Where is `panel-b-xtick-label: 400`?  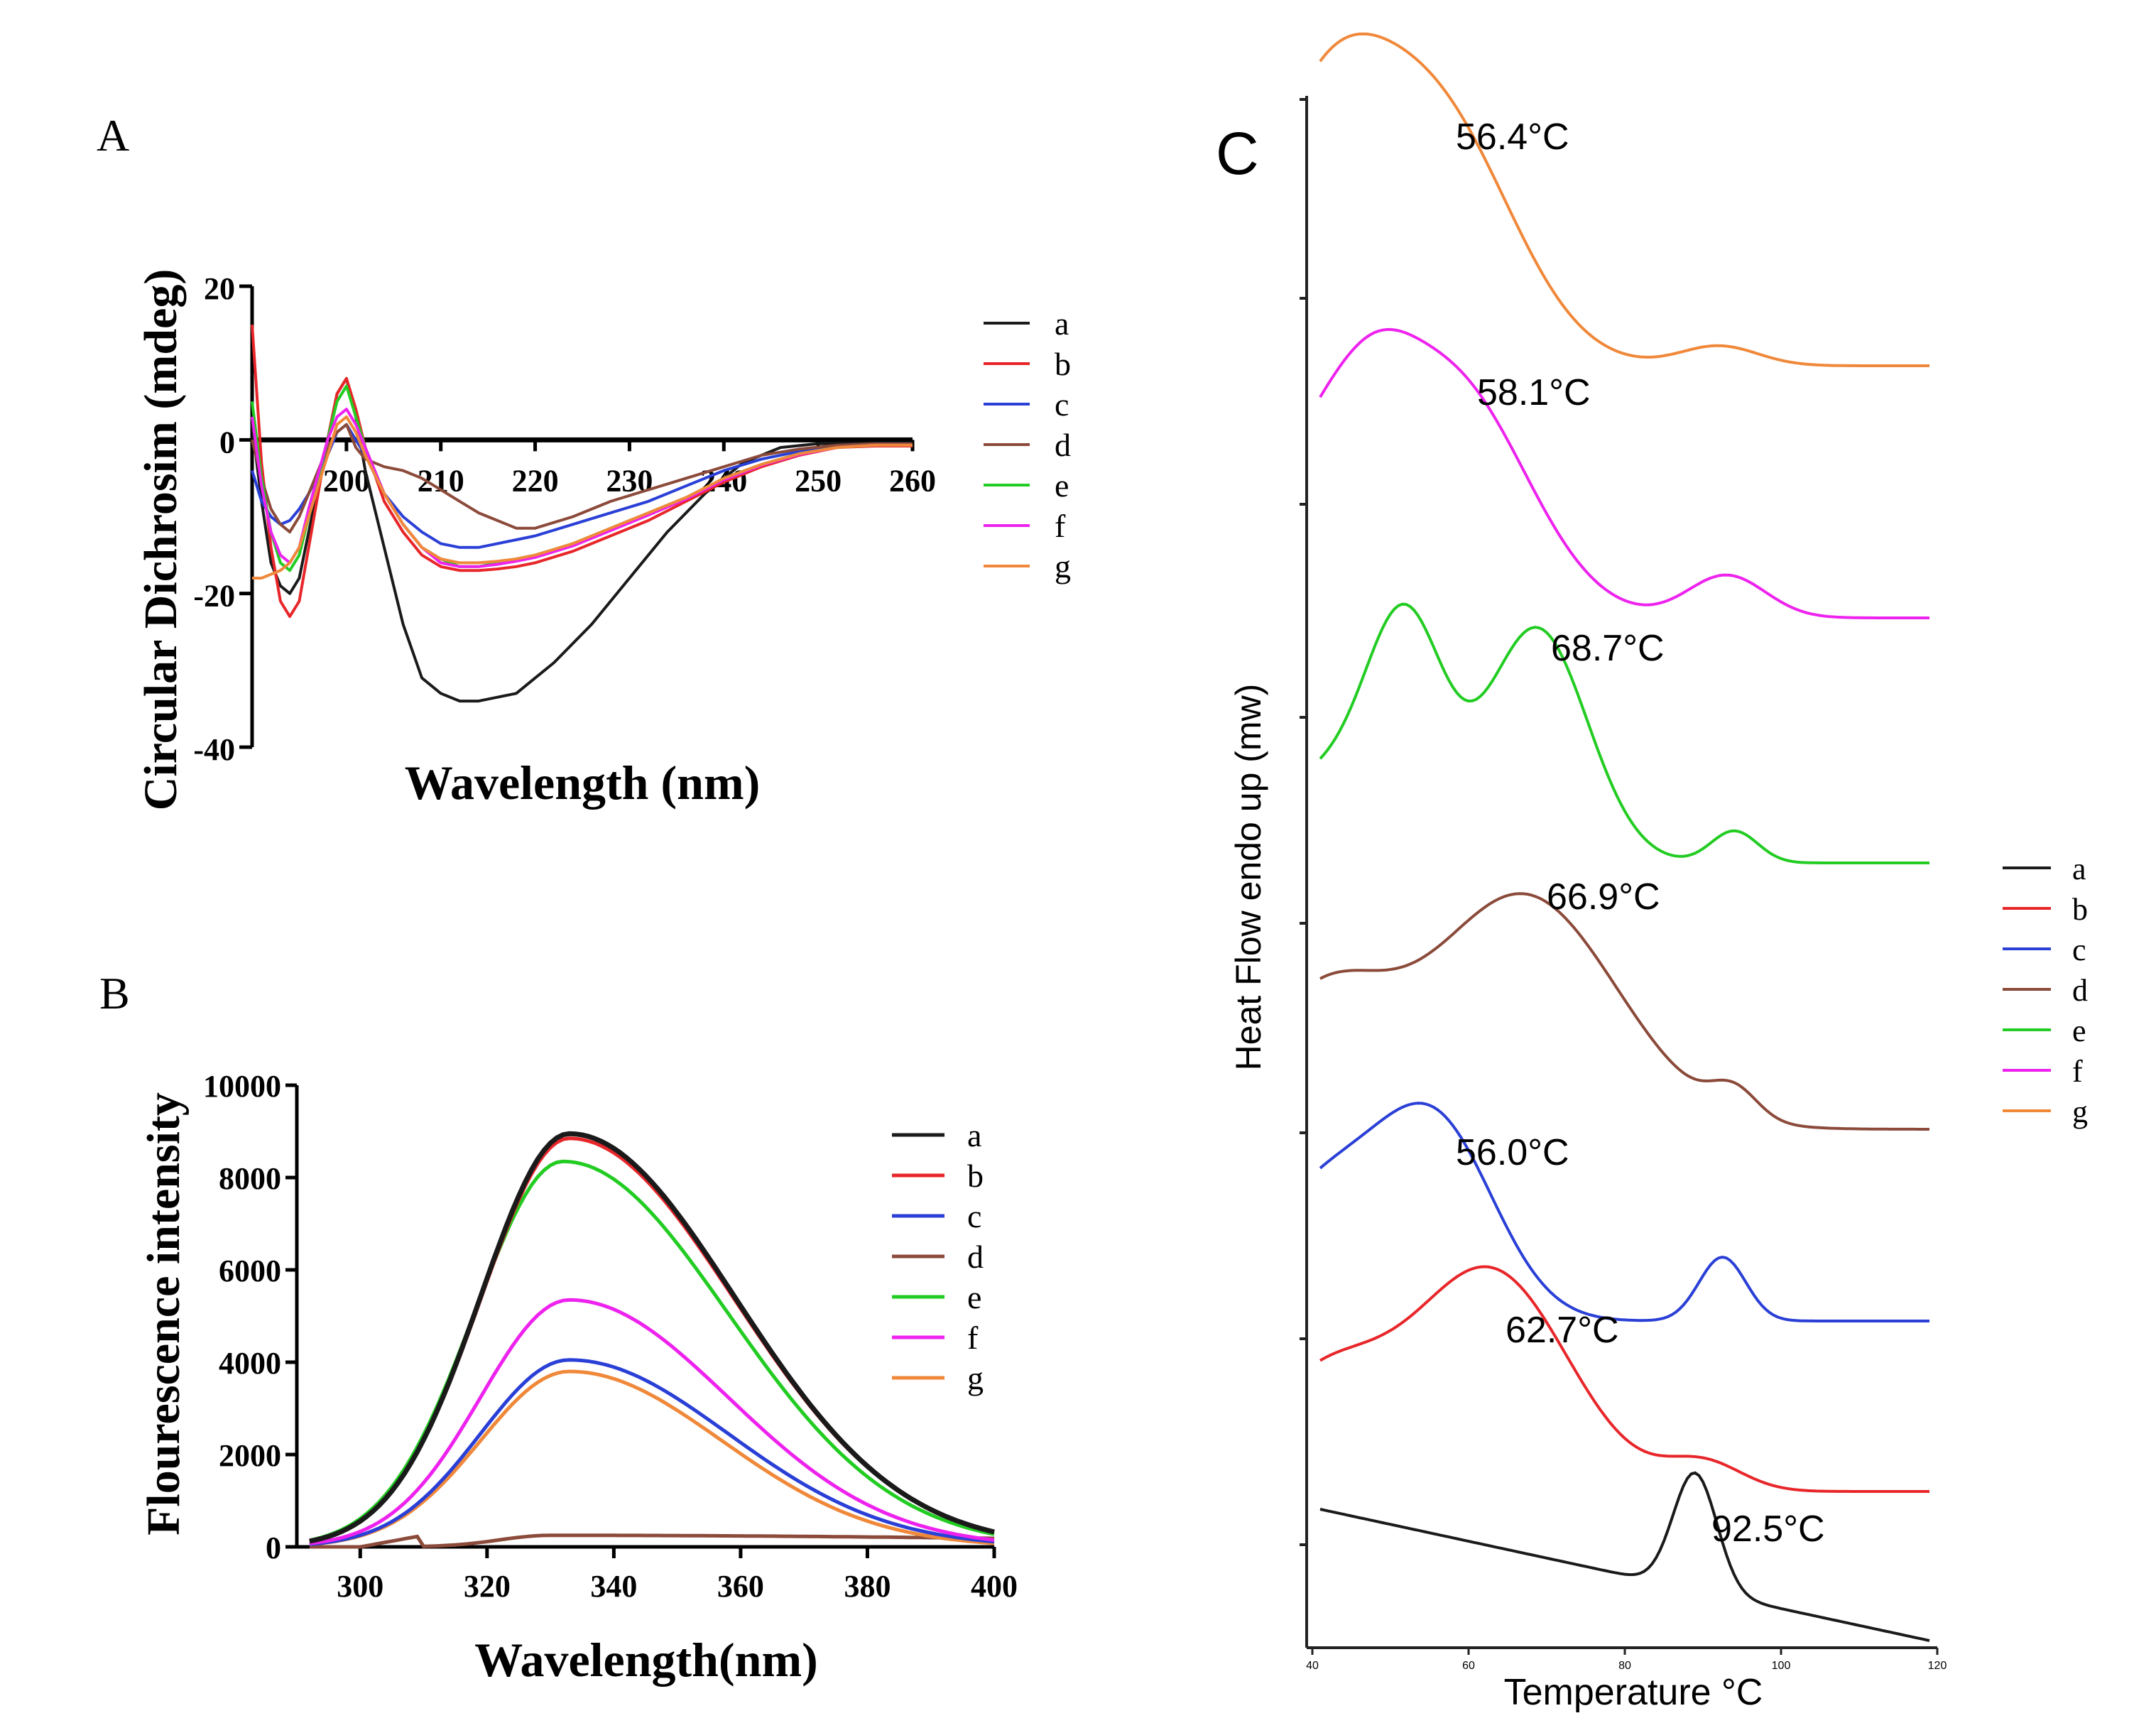 panel-b-xtick-label: 400 is located at coordinates (995, 1587).